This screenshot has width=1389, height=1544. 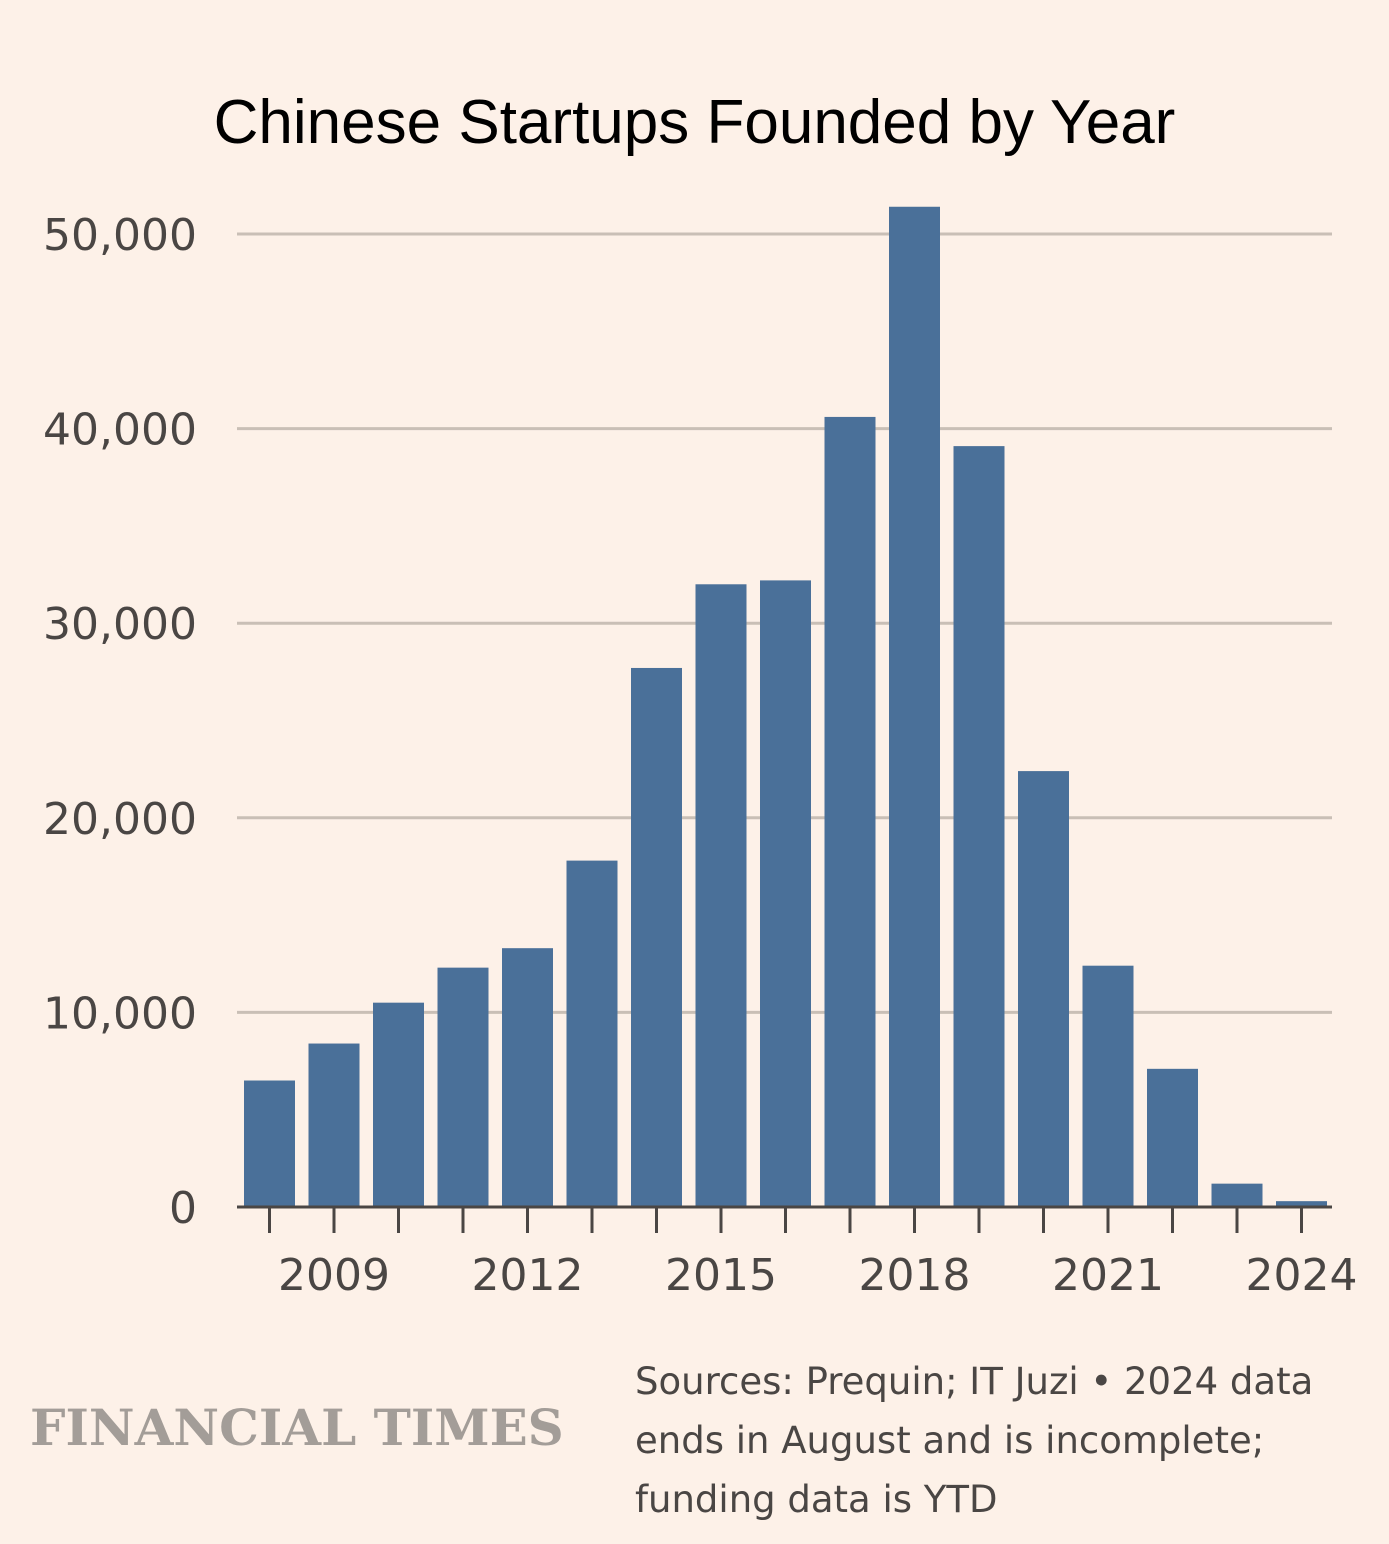 What do you see at coordinates (721, 1275) in the screenshot?
I see `x-tick-label: 2015` at bounding box center [721, 1275].